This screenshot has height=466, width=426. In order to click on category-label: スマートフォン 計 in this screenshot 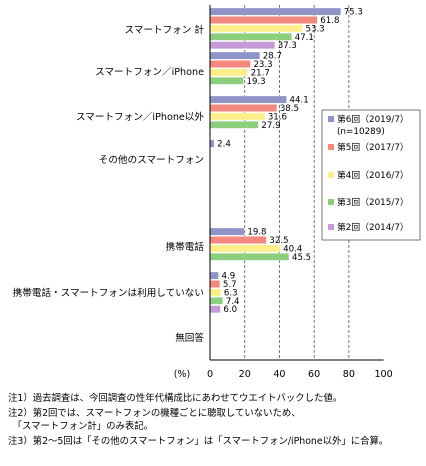, I will do `click(164, 30)`.